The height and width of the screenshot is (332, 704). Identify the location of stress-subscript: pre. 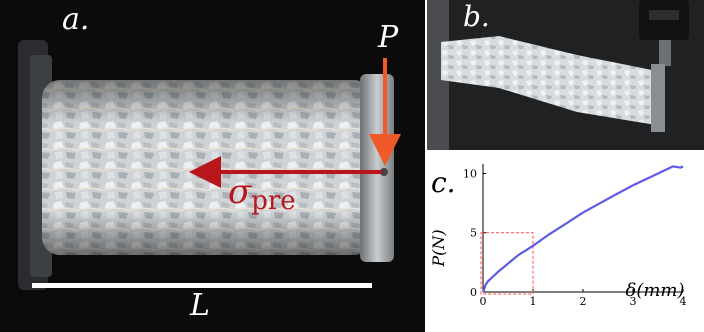
(273, 201).